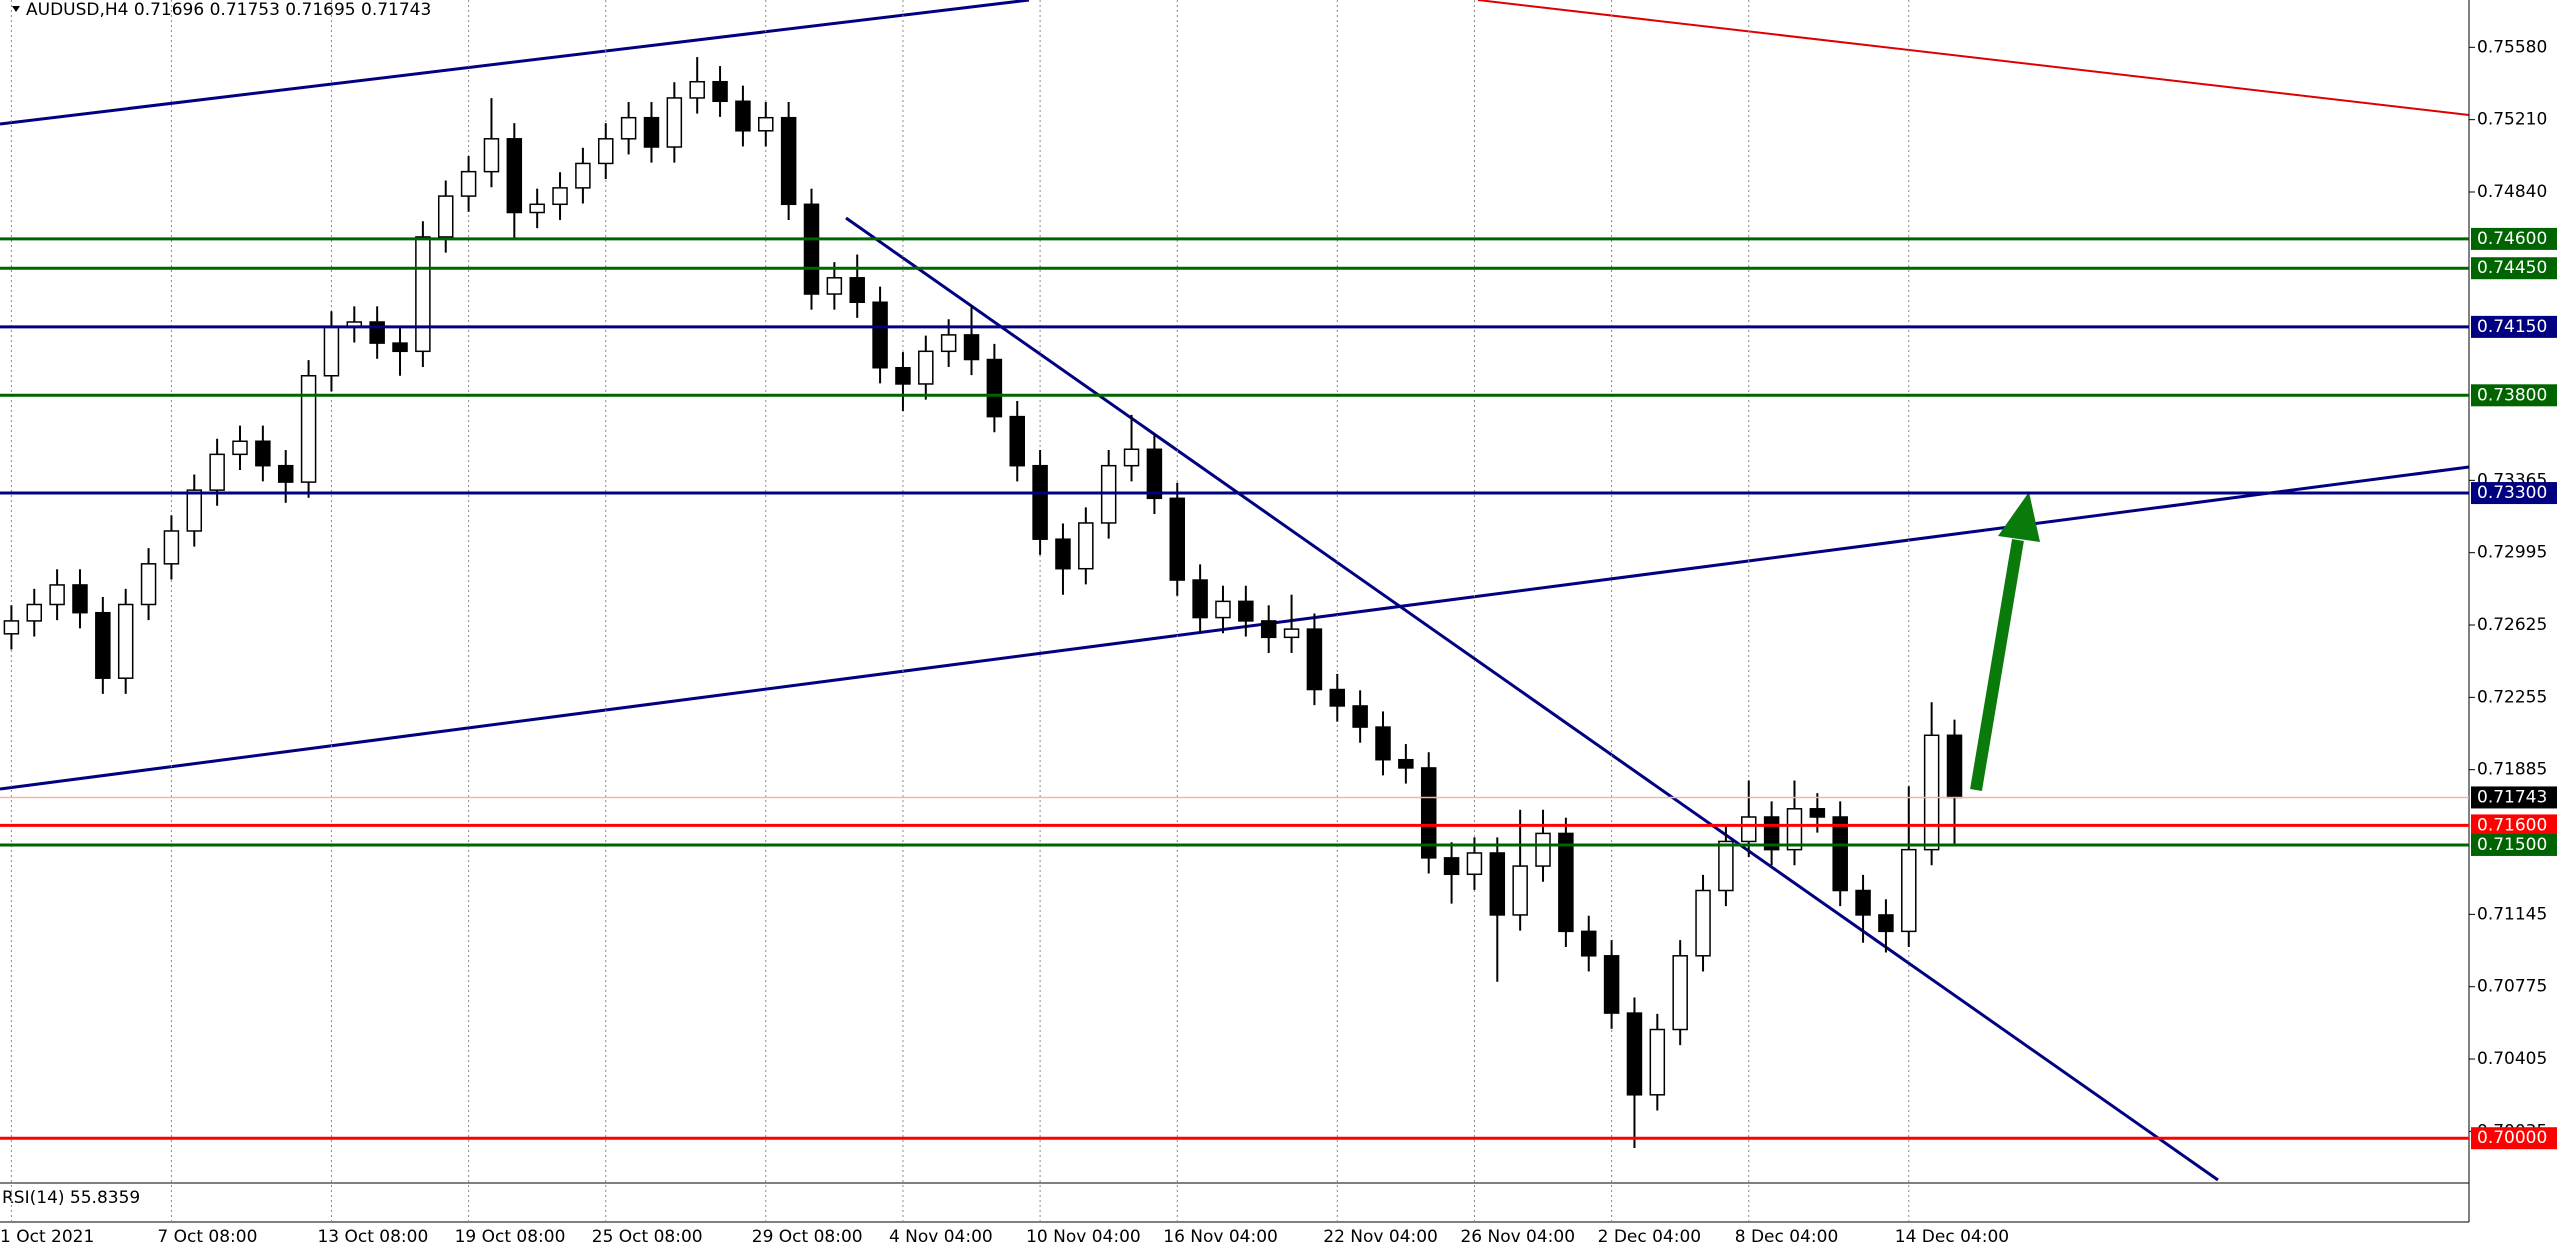 Image resolution: width=2560 pixels, height=1249 pixels. Describe the element at coordinates (1787, 1237) in the screenshot. I see `x-tick-label: 8 Dec 04:00` at that location.